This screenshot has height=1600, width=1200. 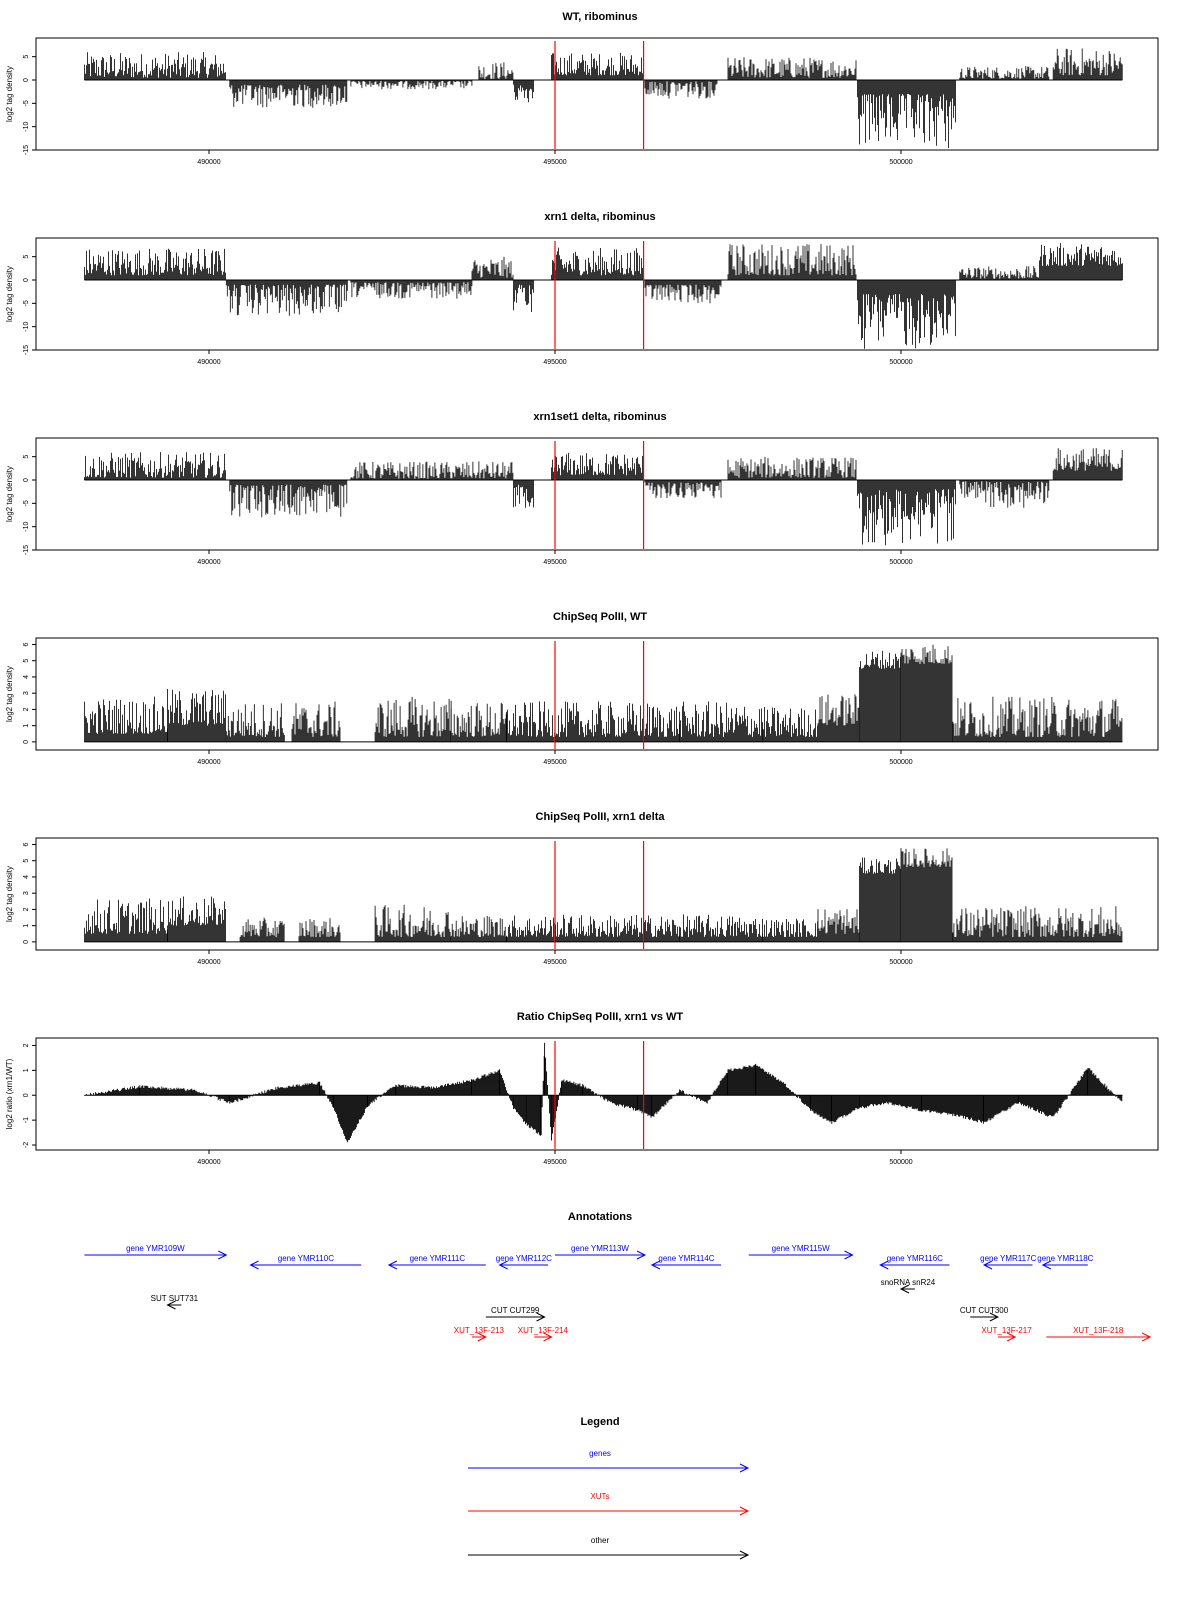 I want to click on y-tick-label: -2, so click(x=26, y=1145).